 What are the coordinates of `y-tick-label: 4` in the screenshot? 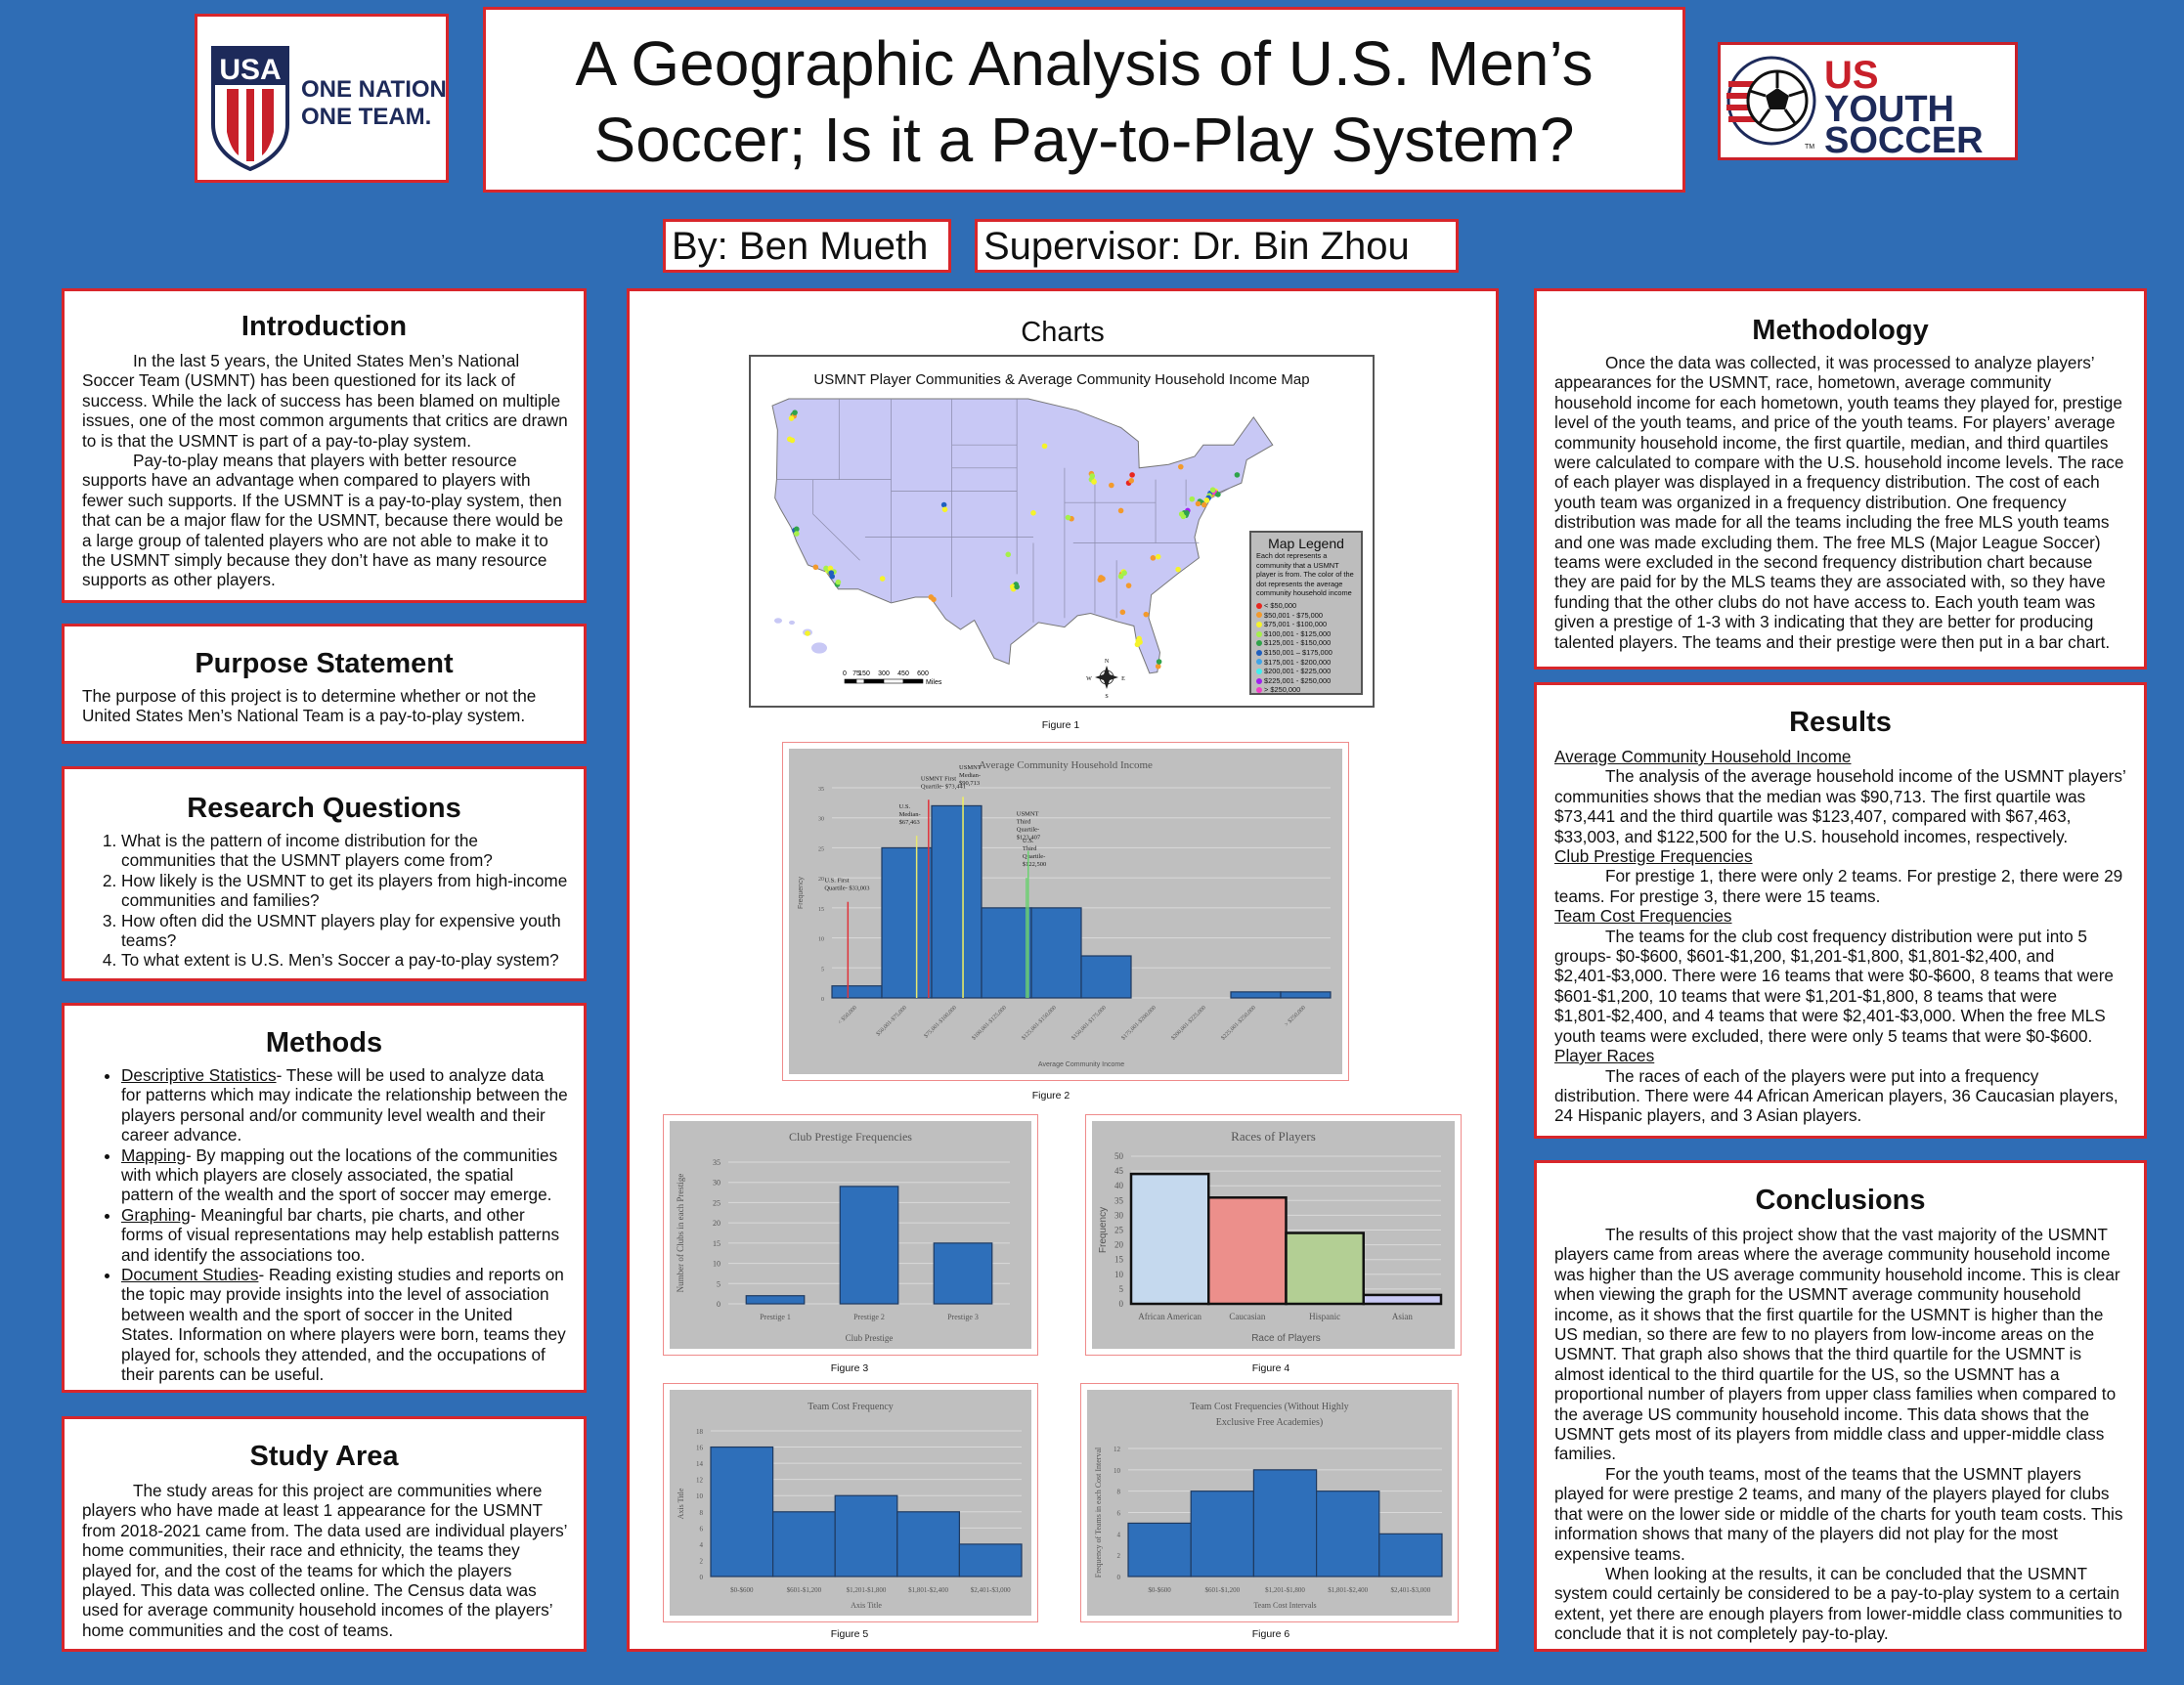 It's located at (1119, 1535).